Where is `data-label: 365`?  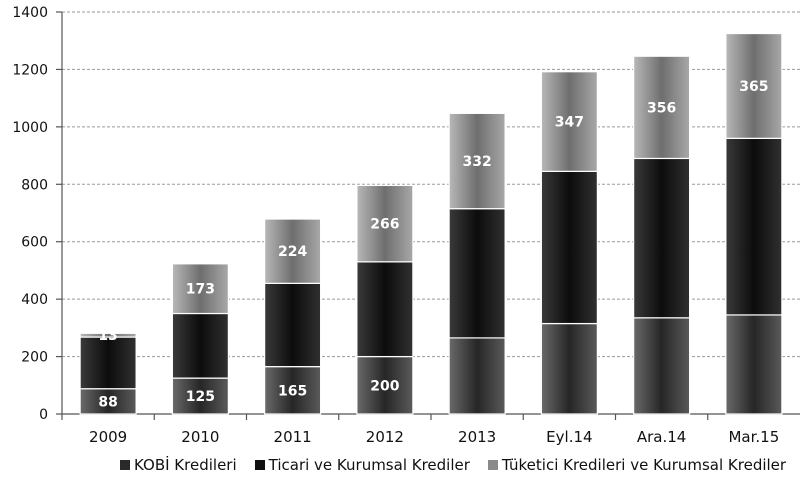 data-label: 365 is located at coordinates (753, 87).